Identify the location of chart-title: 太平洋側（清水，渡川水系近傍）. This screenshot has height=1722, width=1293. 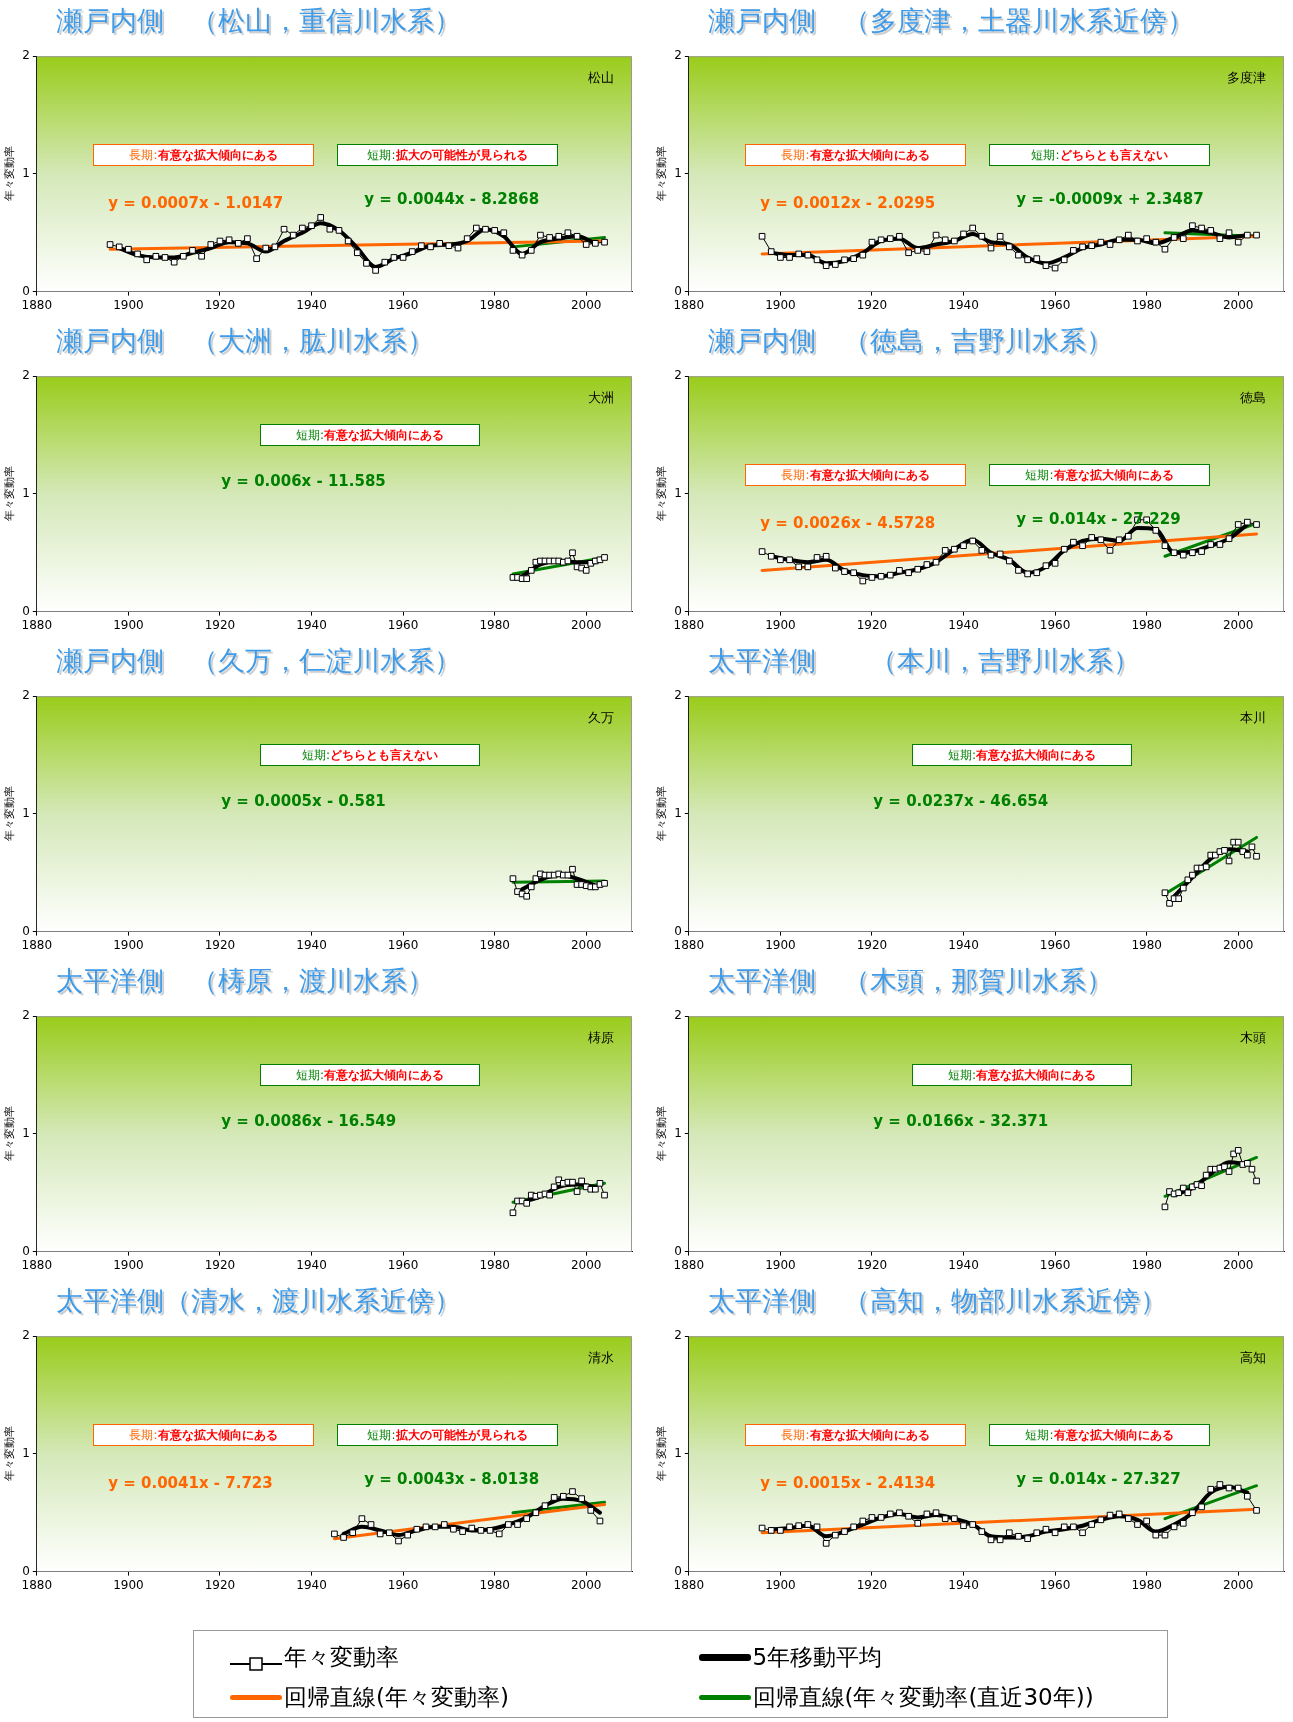
(258, 1301).